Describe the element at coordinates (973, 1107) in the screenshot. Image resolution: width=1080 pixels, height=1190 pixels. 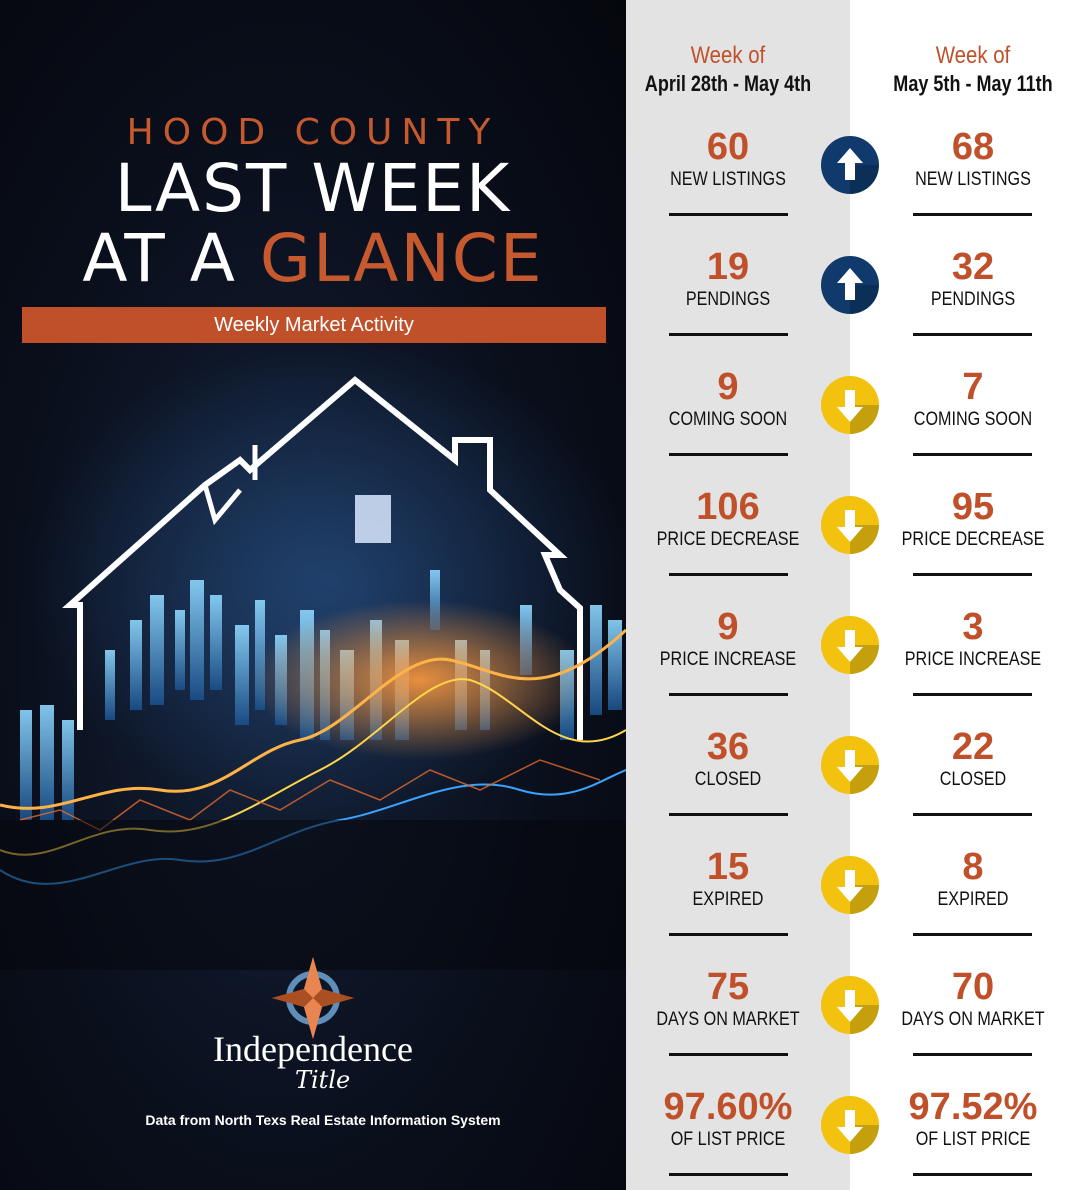
I see `metric-value: 97.52%` at that location.